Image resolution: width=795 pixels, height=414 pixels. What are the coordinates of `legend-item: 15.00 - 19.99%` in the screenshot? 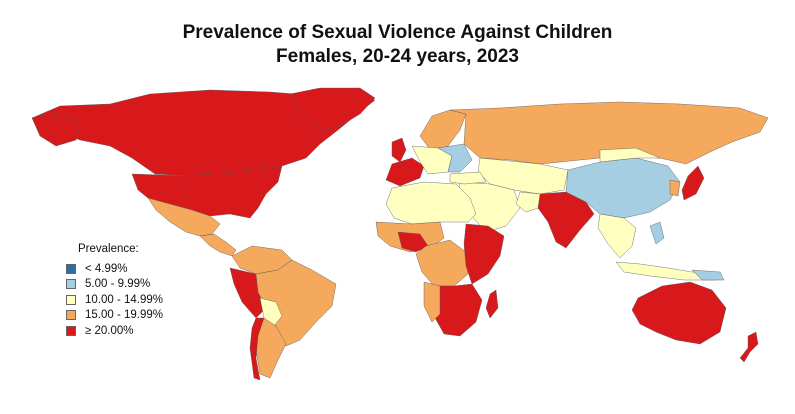 It's located at (114, 316).